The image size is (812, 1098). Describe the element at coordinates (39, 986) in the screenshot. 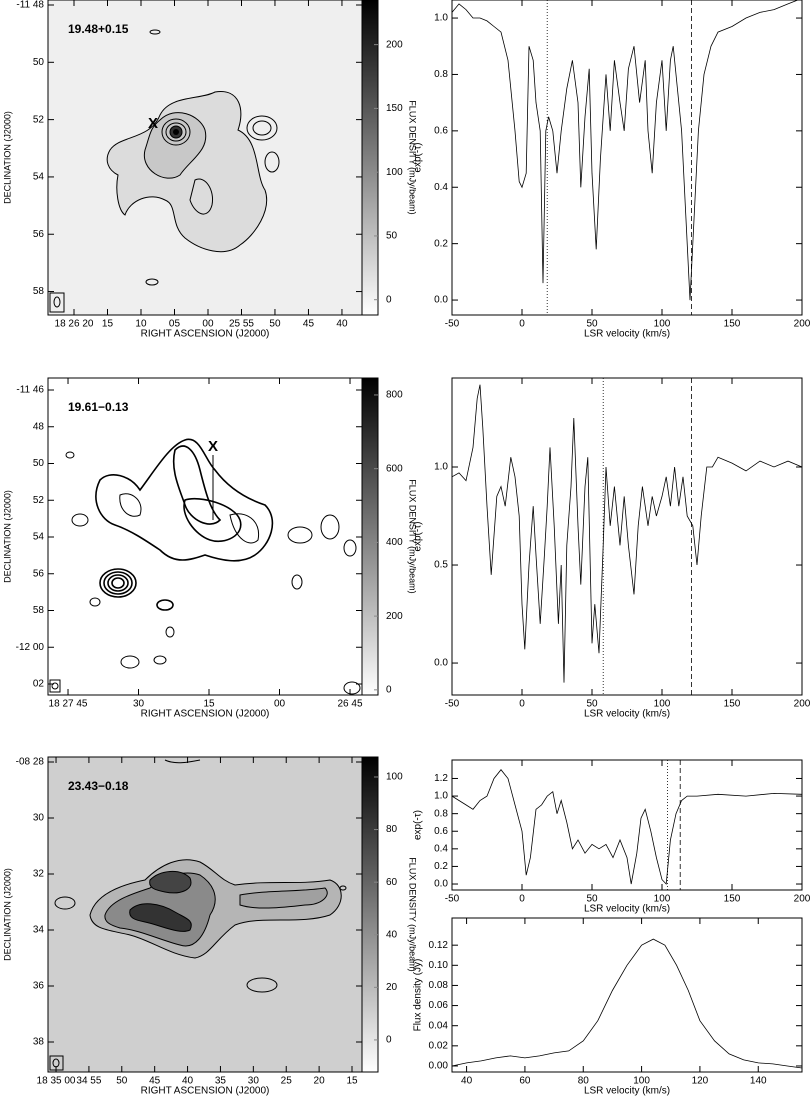

I see `y-tick-label: 36` at that location.